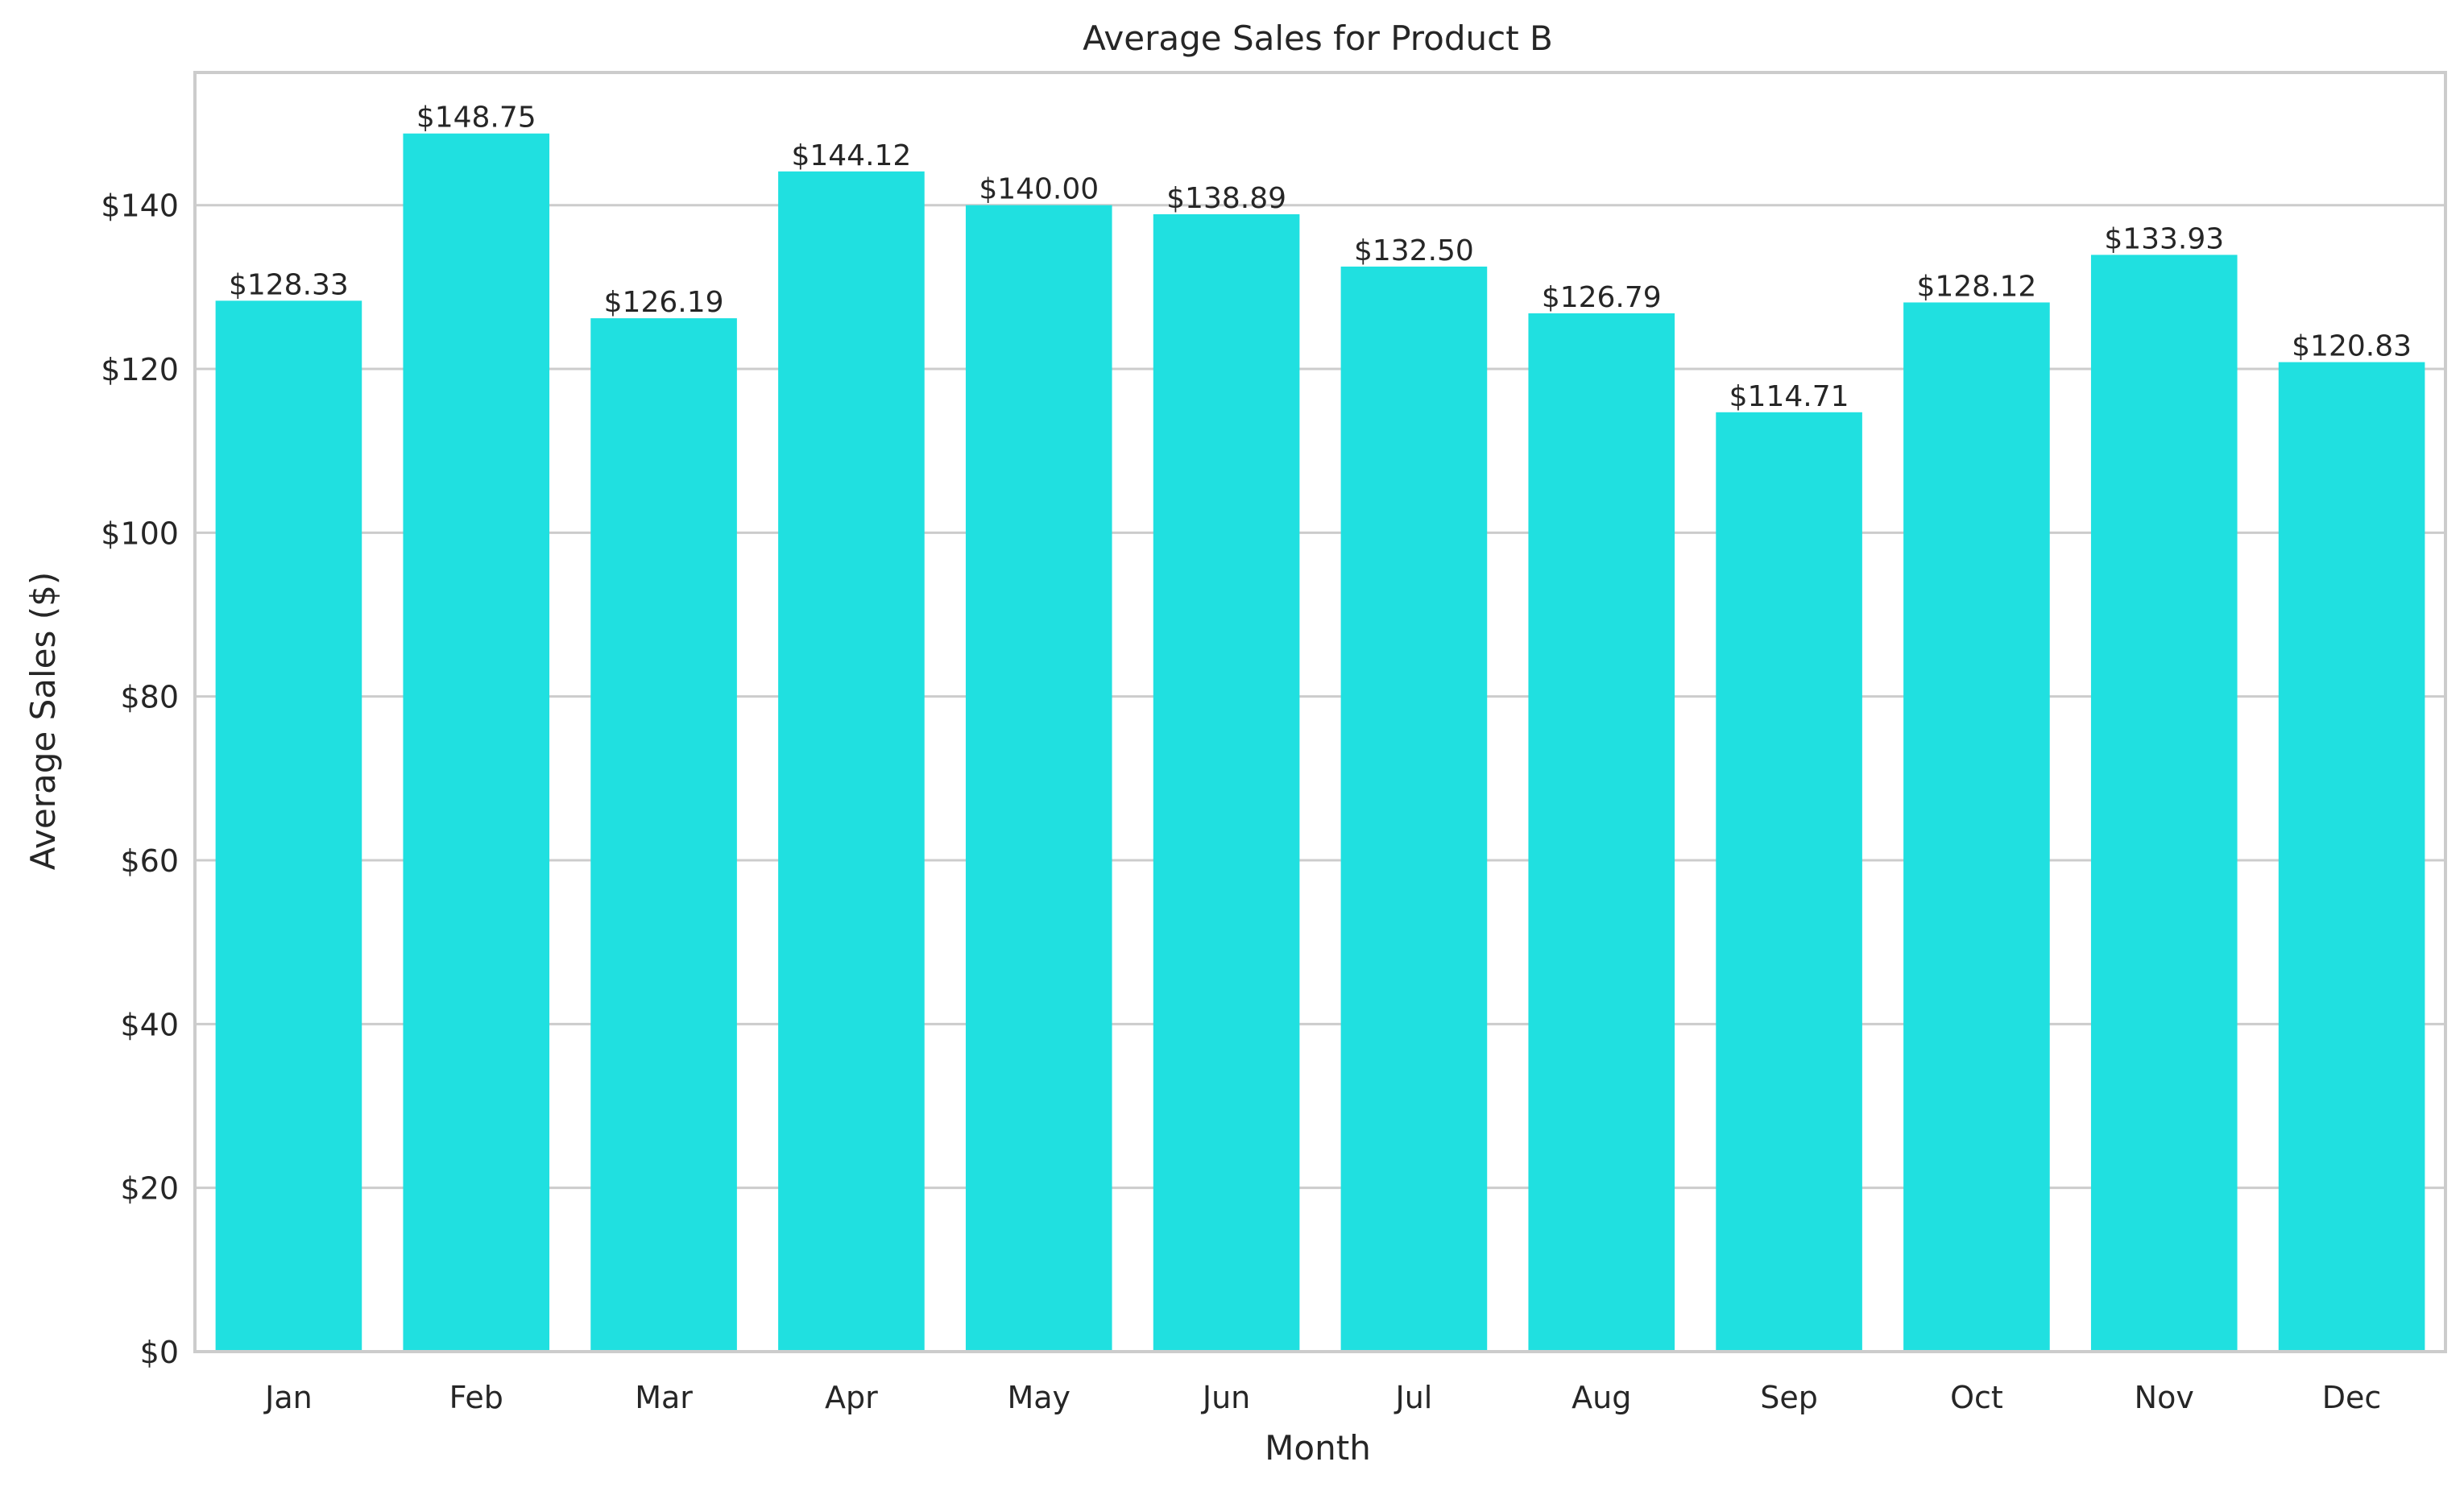 The image size is (2464, 1495). Describe the element at coordinates (1318, 38) in the screenshot. I see `chart-title: Average Sales for Product B` at that location.